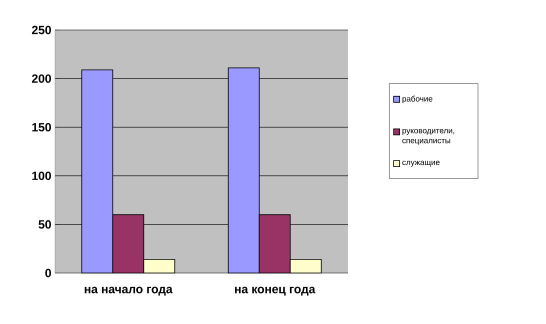  Describe the element at coordinates (48, 273) in the screenshot. I see `y-tick-label: 0` at that location.